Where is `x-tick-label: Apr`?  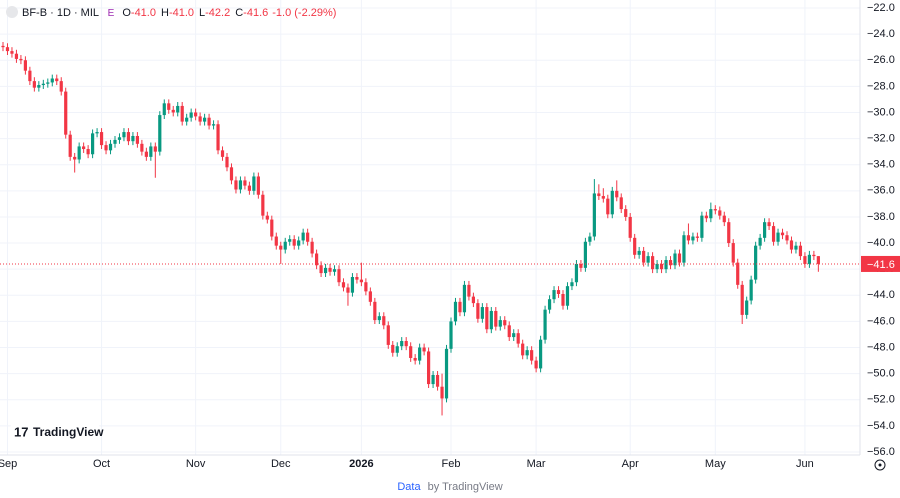
x-tick-label: Apr is located at coordinates (630, 464).